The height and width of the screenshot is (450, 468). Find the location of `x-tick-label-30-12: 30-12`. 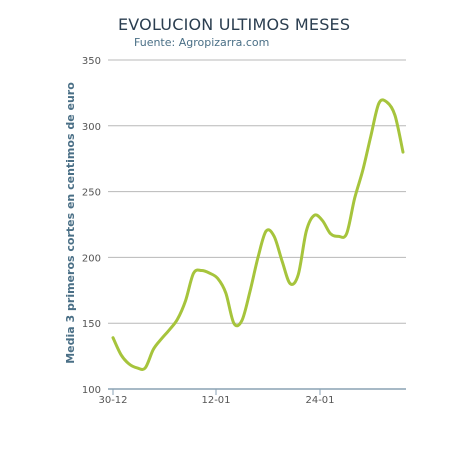

x-tick-label-30-12: 30-12 is located at coordinates (112, 400).